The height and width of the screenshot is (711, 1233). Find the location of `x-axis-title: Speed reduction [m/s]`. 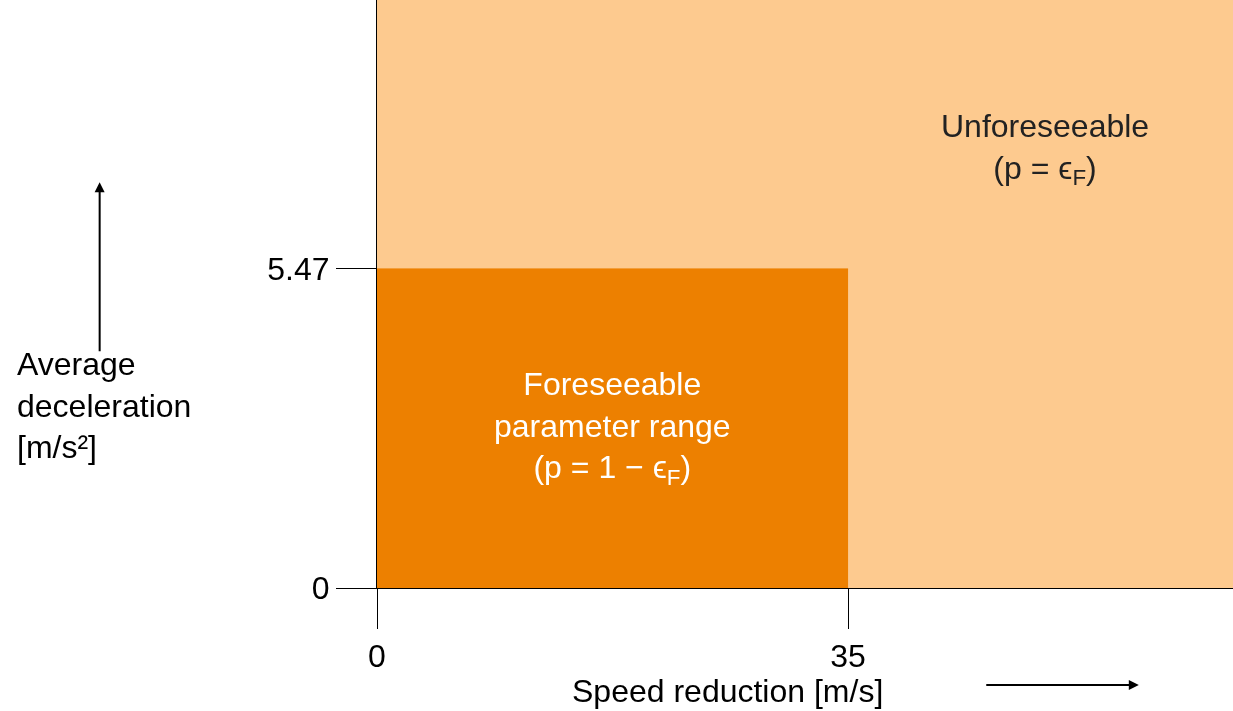

x-axis-title: Speed reduction [m/s] is located at coordinates (728, 691).